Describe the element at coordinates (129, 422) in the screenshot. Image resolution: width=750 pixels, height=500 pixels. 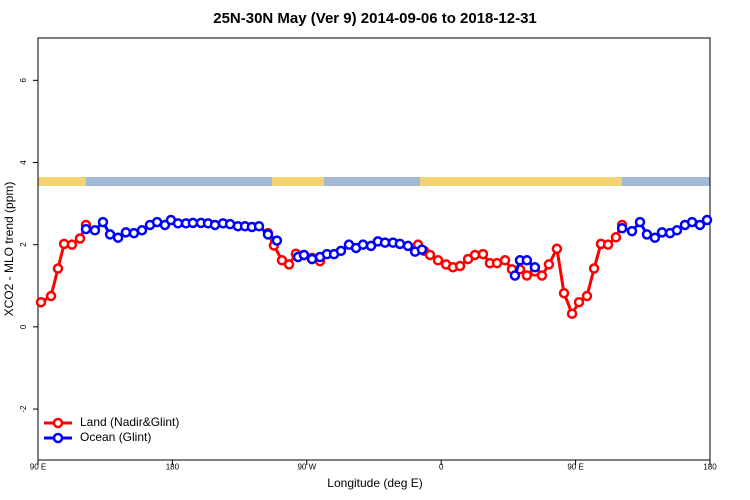
I see `legend-label: Land (Nadir&Glint)` at that location.